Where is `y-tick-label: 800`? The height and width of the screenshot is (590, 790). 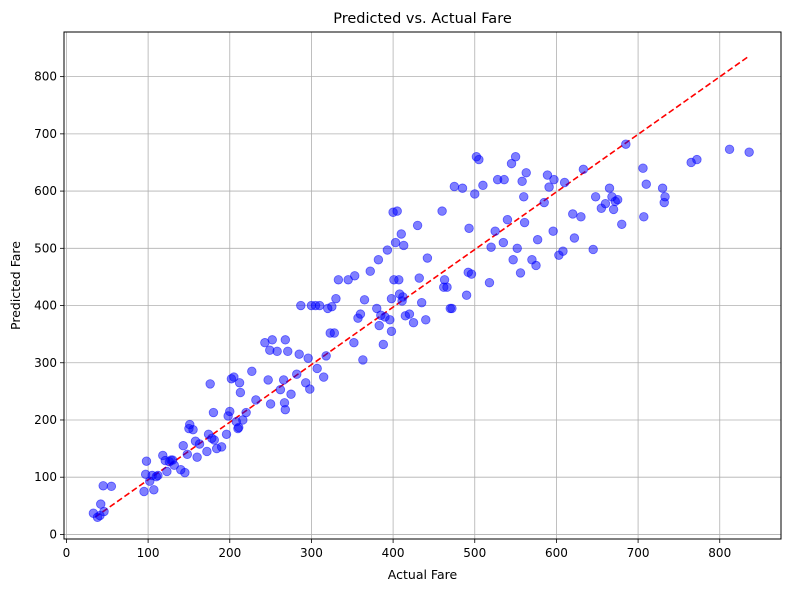 y-tick-label: 800 is located at coordinates (45, 77).